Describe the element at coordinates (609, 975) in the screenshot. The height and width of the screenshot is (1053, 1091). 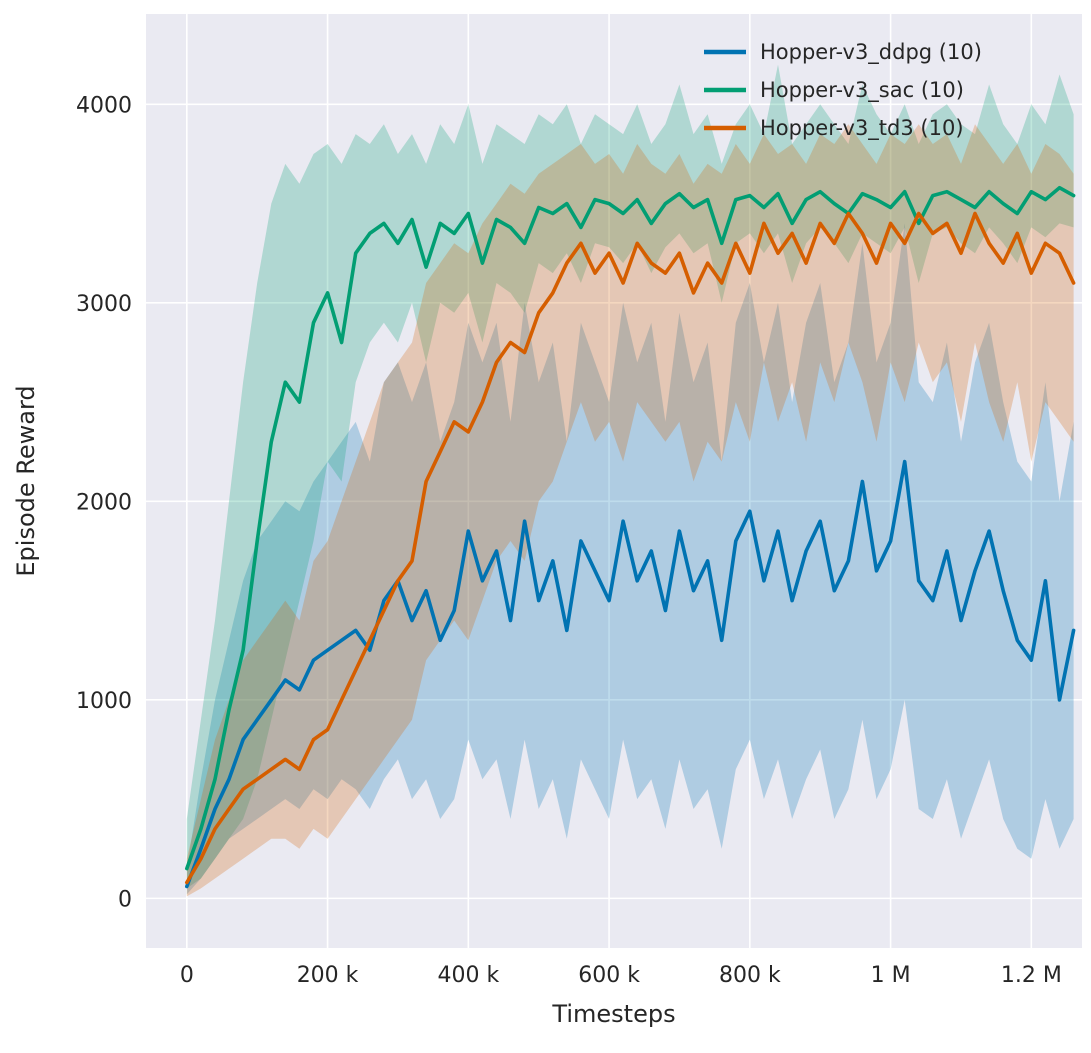
I see `x-tick-label: 600 k` at that location.